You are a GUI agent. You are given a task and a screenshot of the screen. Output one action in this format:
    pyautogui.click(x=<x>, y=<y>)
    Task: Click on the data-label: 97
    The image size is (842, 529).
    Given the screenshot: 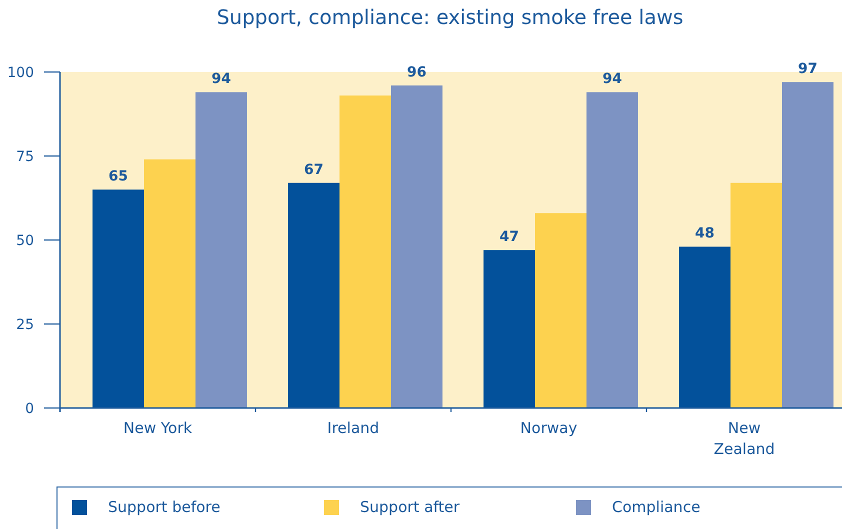 What is the action you would take?
    pyautogui.click(x=808, y=69)
    